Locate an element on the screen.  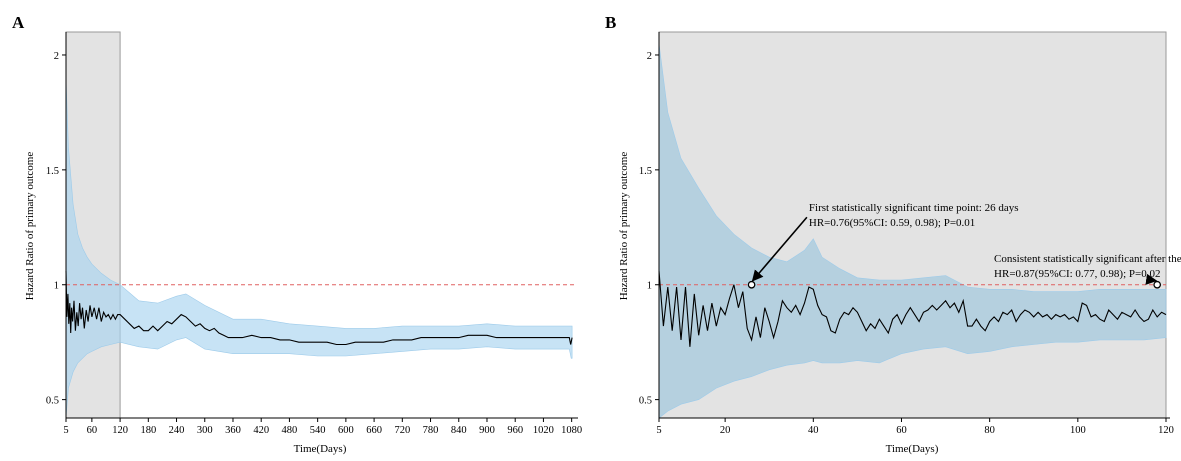
panel-a-y-tick-label: 0.5 is located at coordinates (52, 401).